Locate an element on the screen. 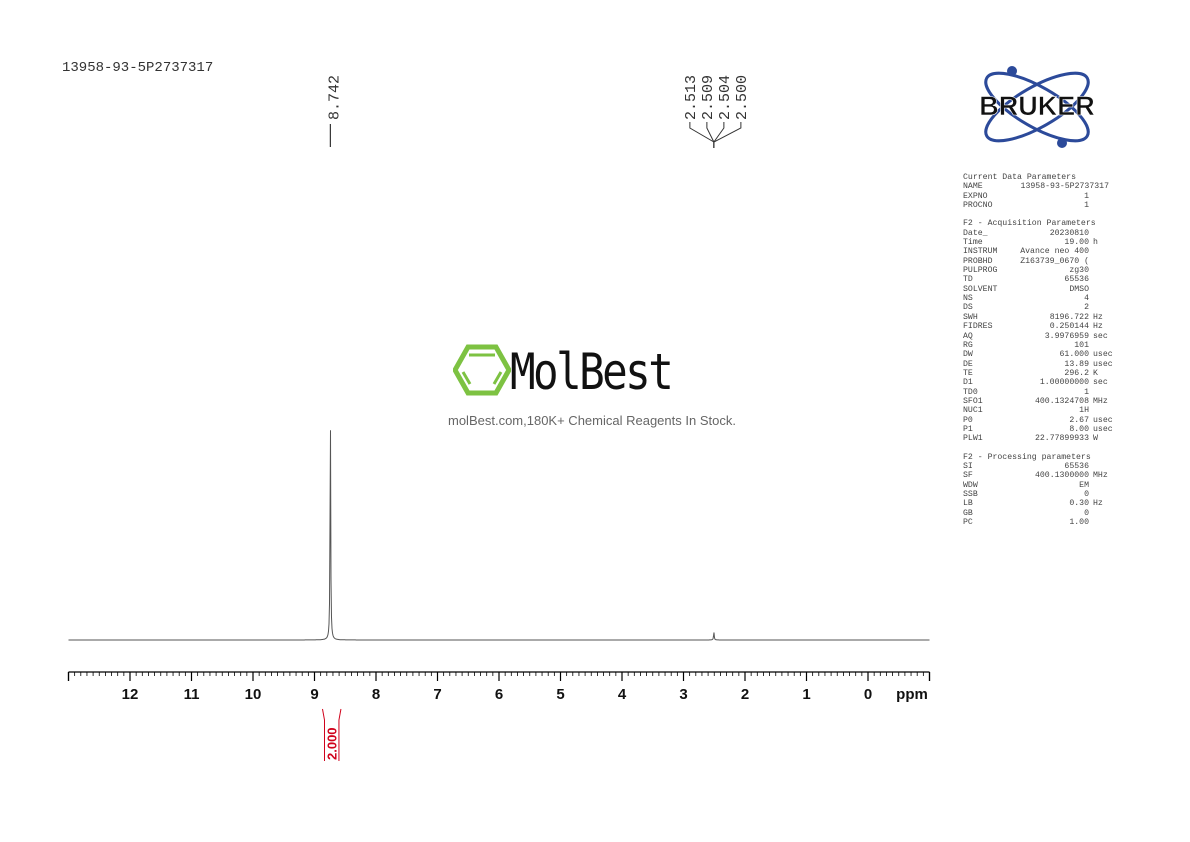 The width and height of the screenshot is (1190, 842). param-row: SOLVENT DMSO is located at coordinates (1038, 289).